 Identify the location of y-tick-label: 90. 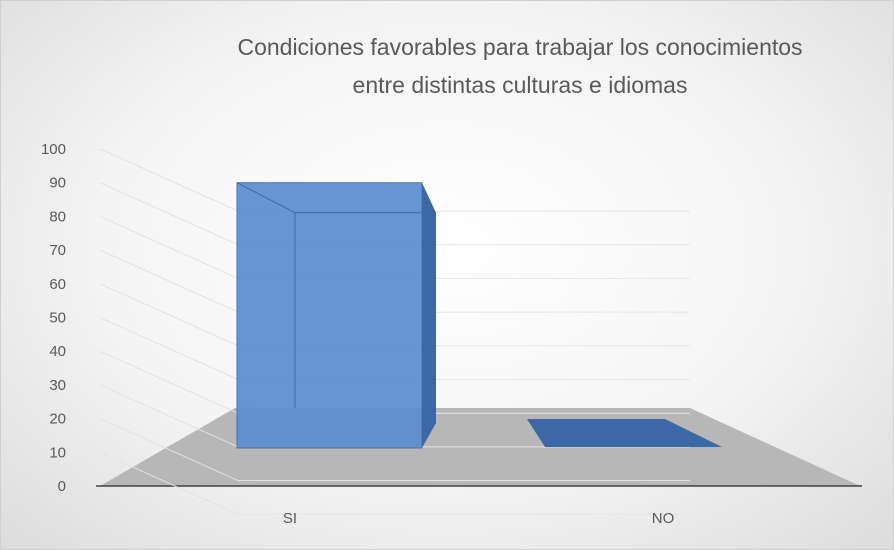
(57, 183).